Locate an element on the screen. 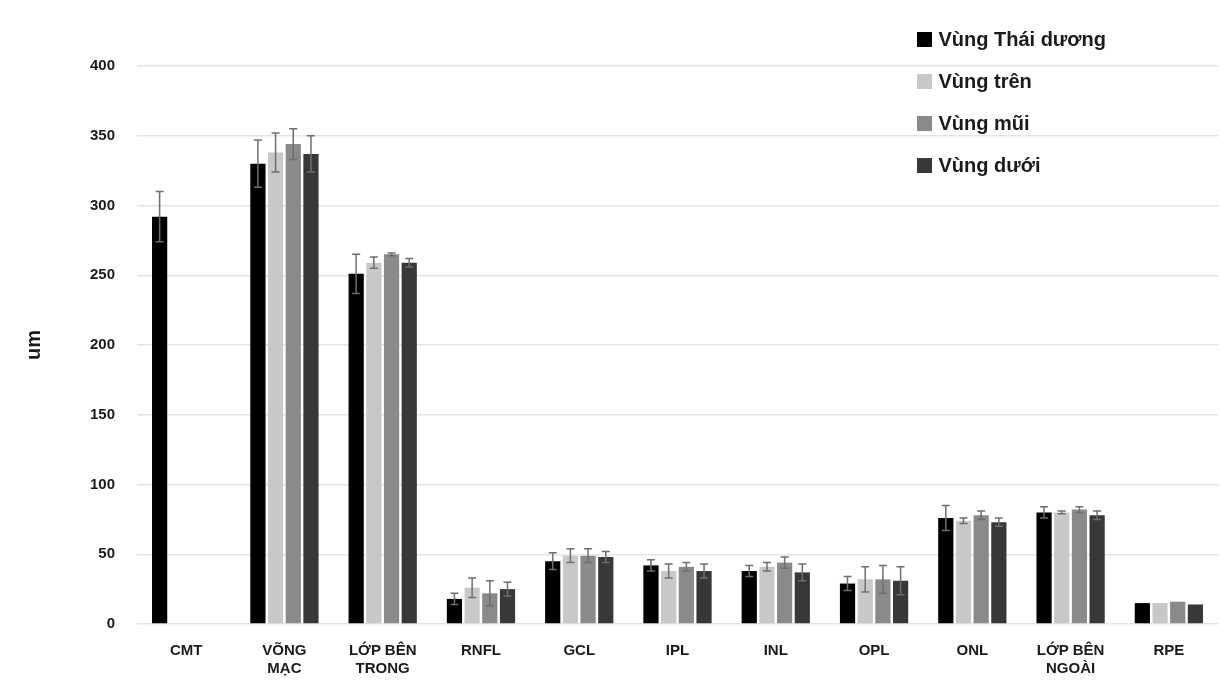 The width and height of the screenshot is (1223, 696). legend-label: Vùng dưới is located at coordinates (989, 165).